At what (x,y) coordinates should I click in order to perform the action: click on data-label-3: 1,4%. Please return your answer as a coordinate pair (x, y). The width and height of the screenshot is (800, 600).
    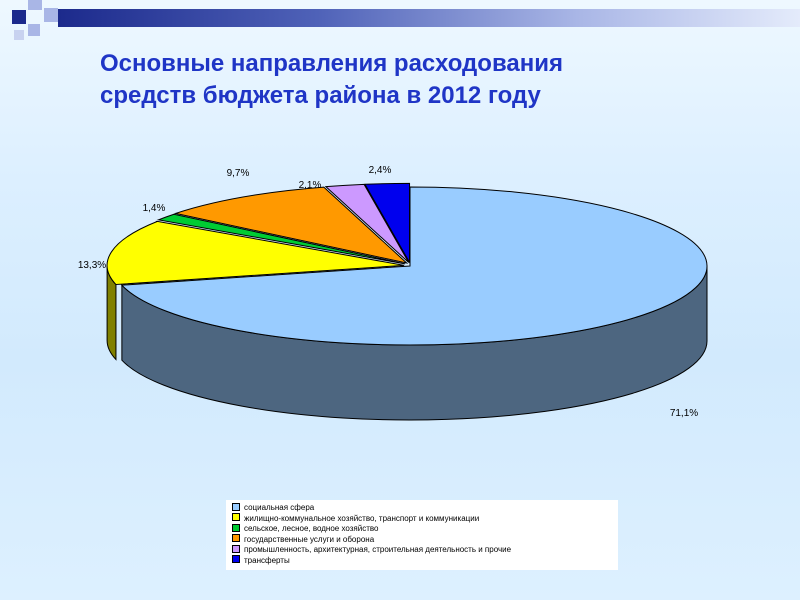
    Looking at the image, I should click on (154, 208).